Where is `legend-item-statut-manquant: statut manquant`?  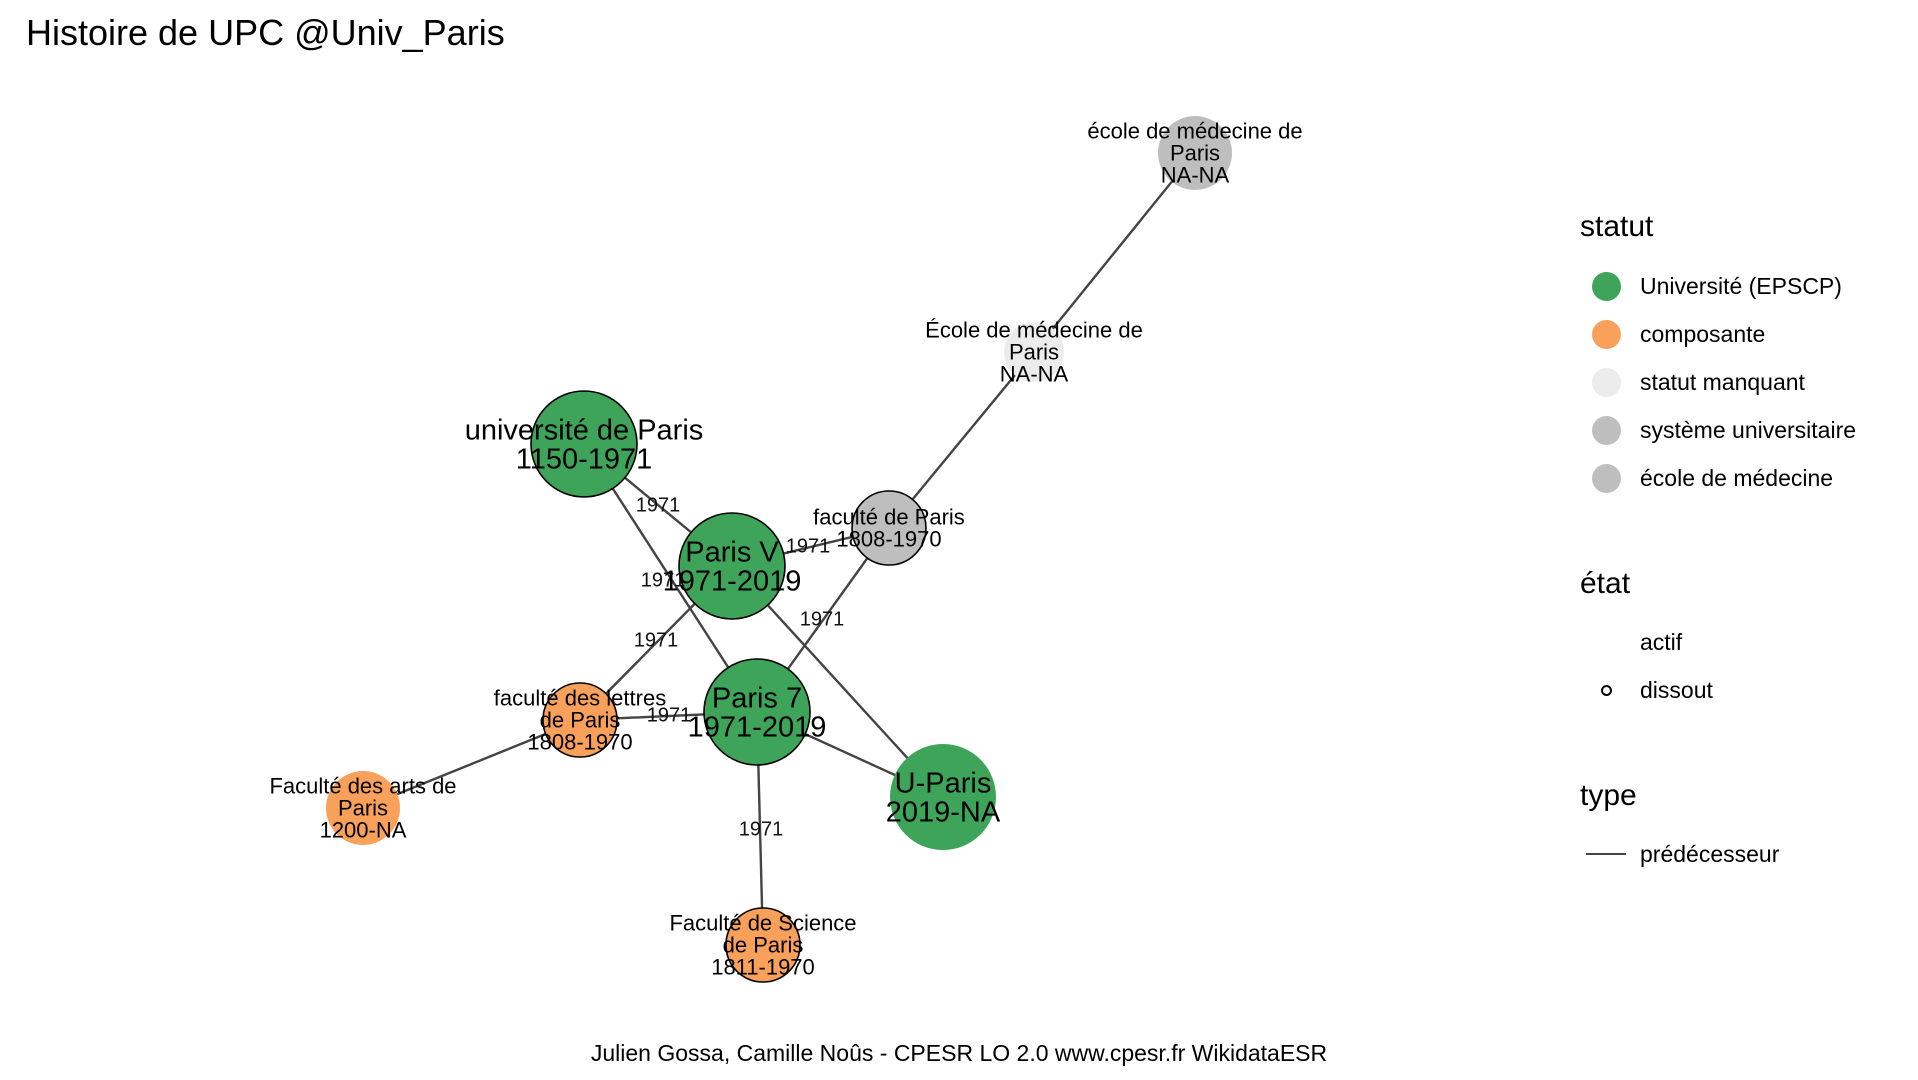
legend-item-statut-manquant: statut manquant is located at coordinates (1692, 382).